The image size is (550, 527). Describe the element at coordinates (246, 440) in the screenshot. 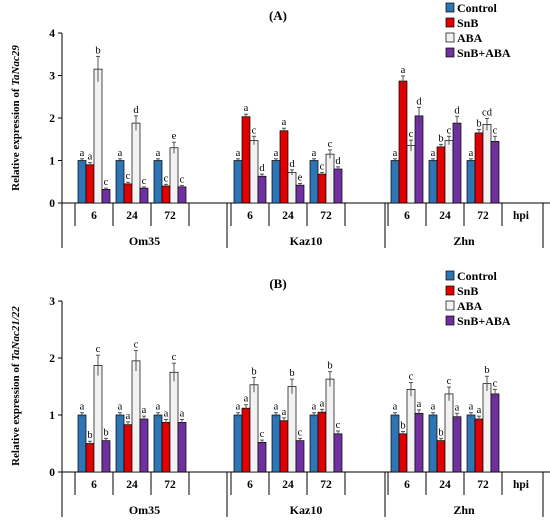

I see `panel-b-bar-snb-kaz10-6h` at that location.